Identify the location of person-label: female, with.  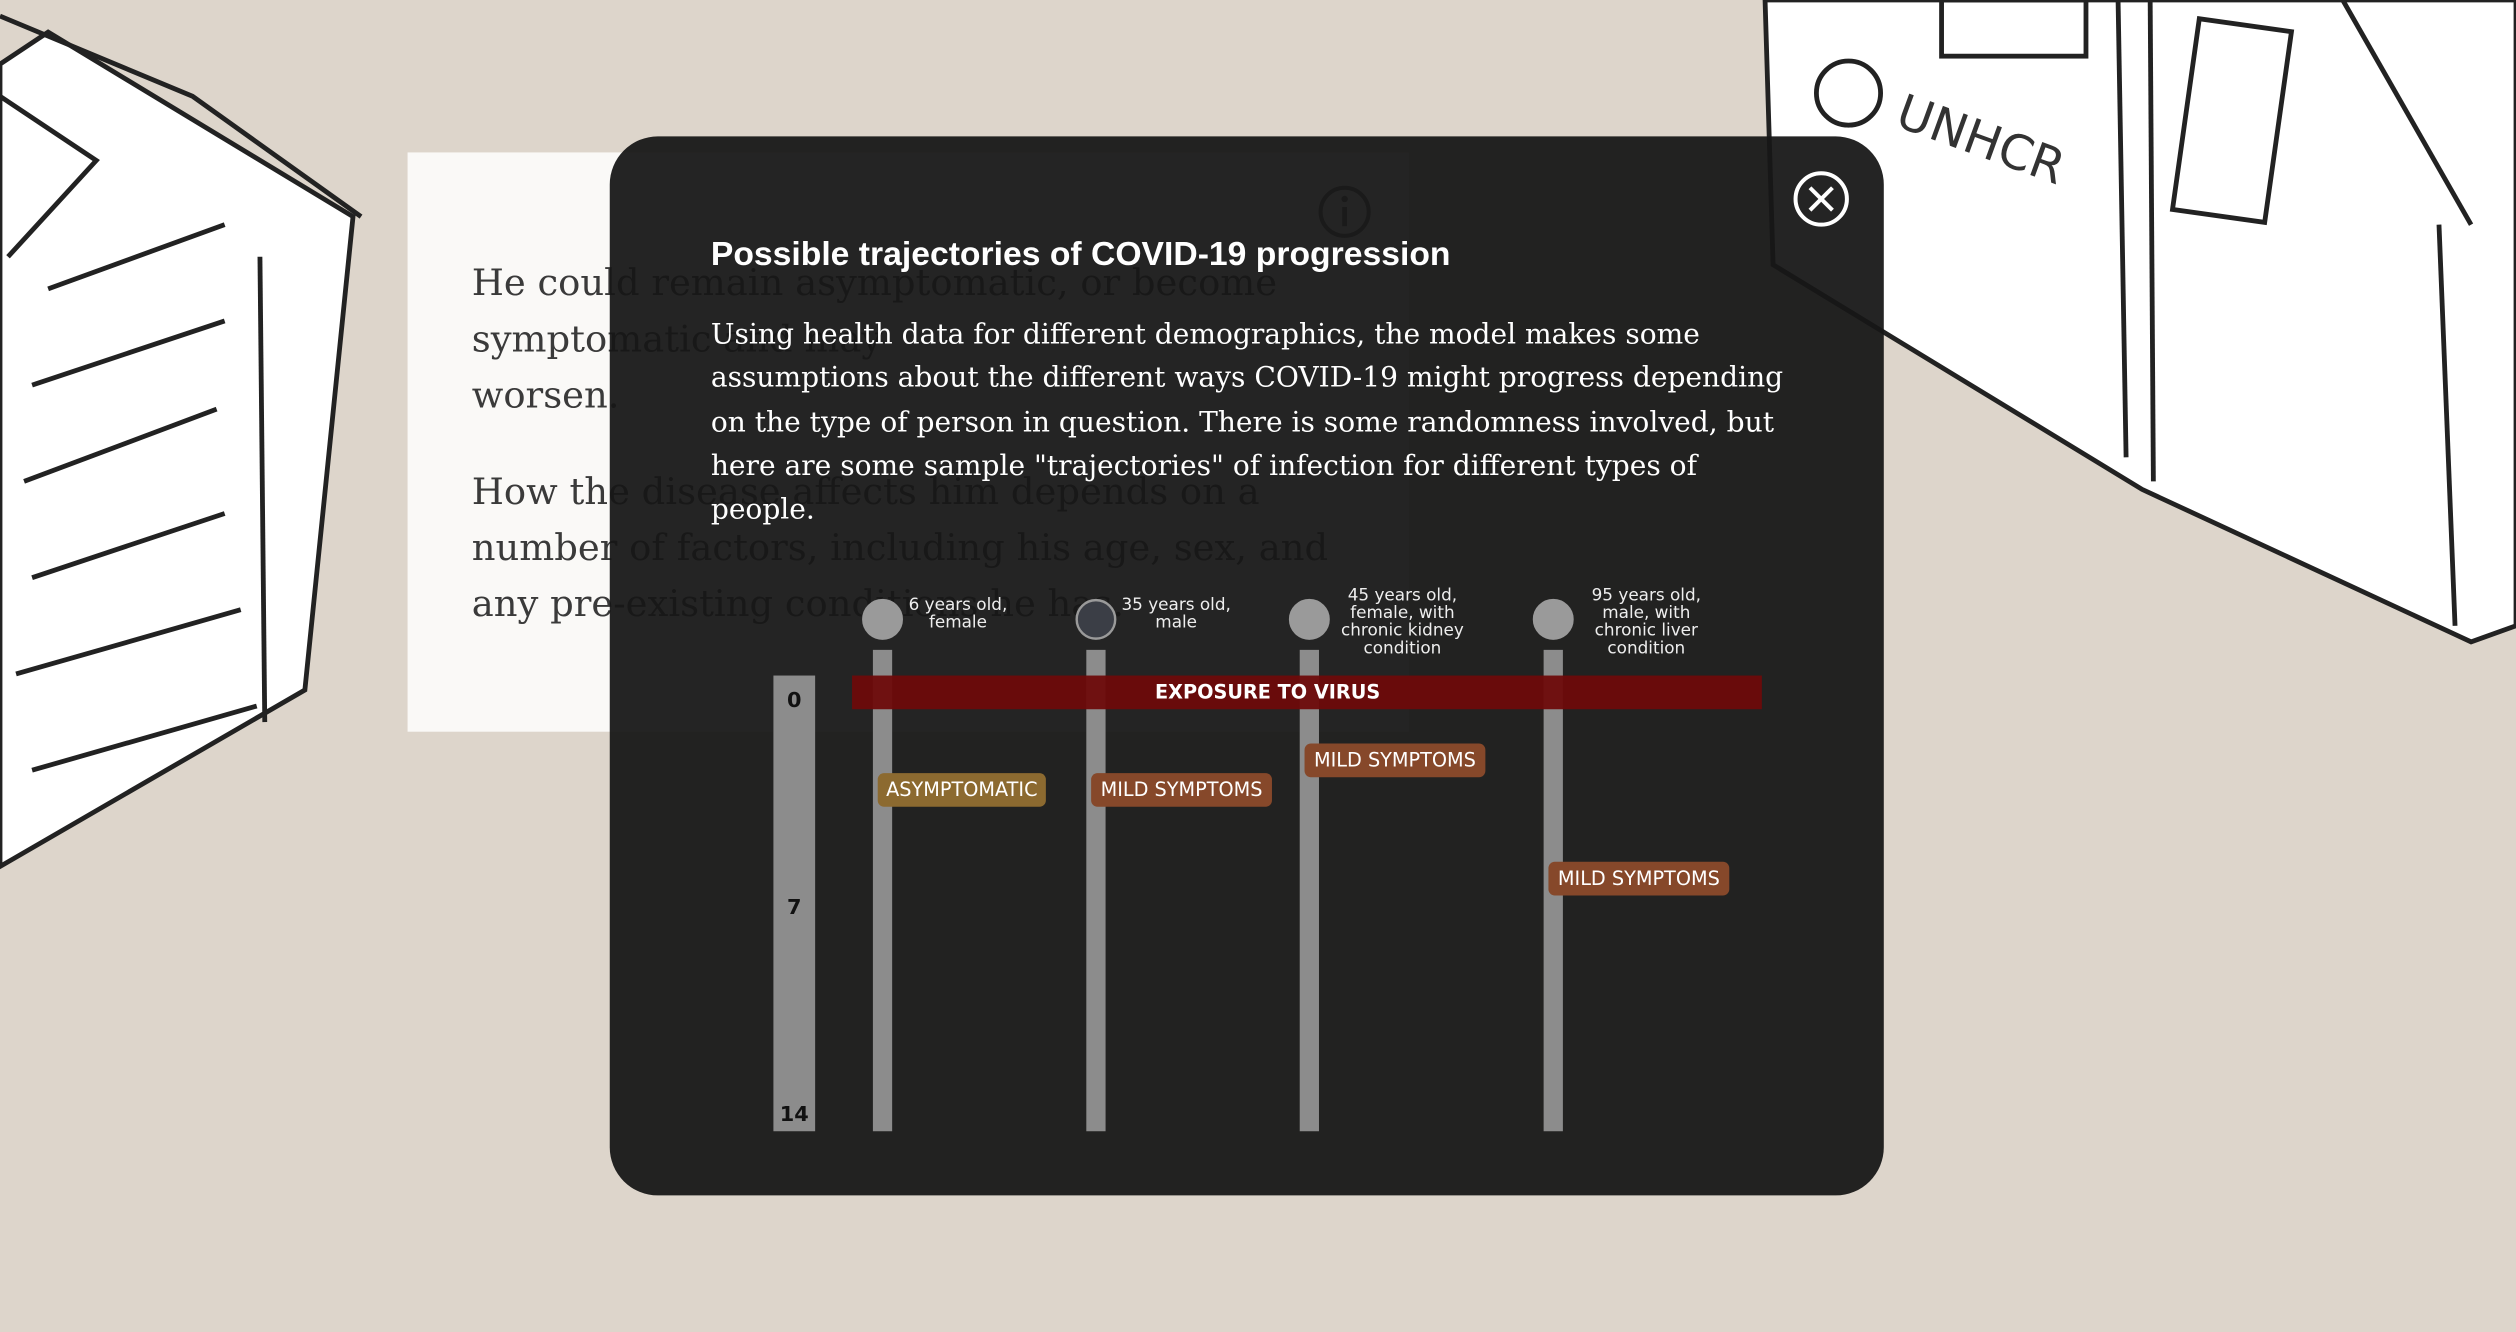
(1402, 612).